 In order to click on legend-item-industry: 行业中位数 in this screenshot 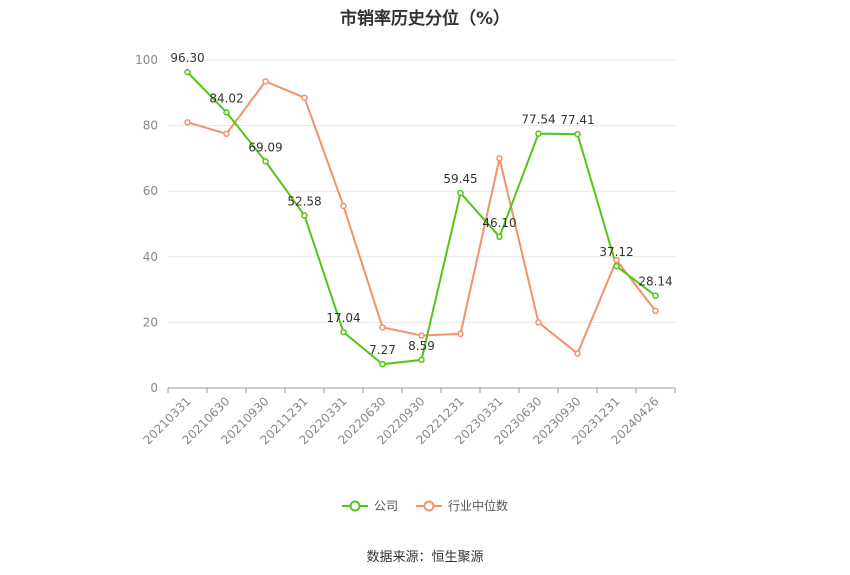, I will do `click(462, 505)`.